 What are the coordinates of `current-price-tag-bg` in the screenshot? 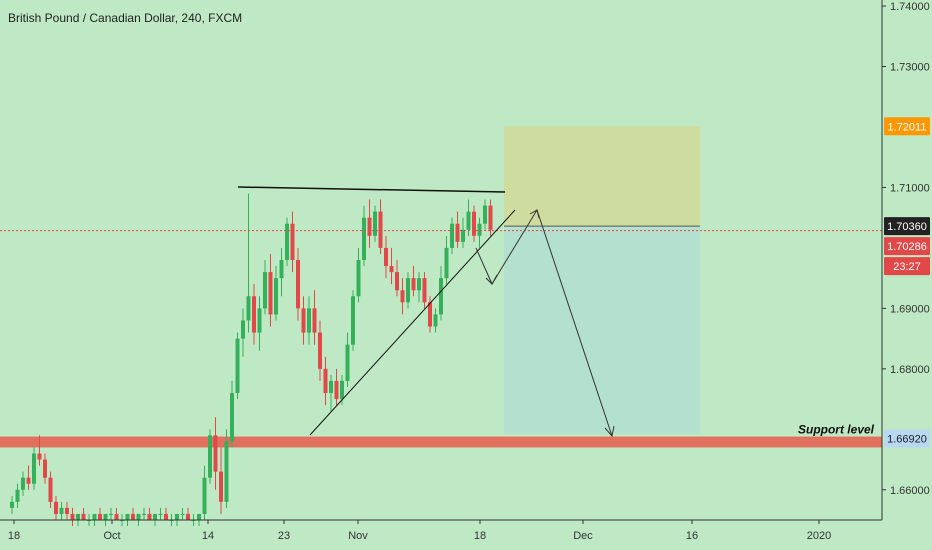 It's located at (907, 246).